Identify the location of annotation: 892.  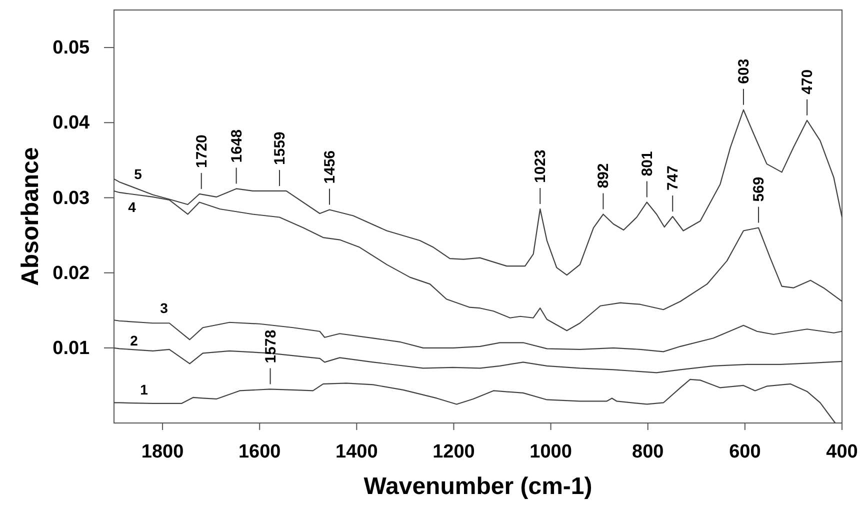
(603, 175).